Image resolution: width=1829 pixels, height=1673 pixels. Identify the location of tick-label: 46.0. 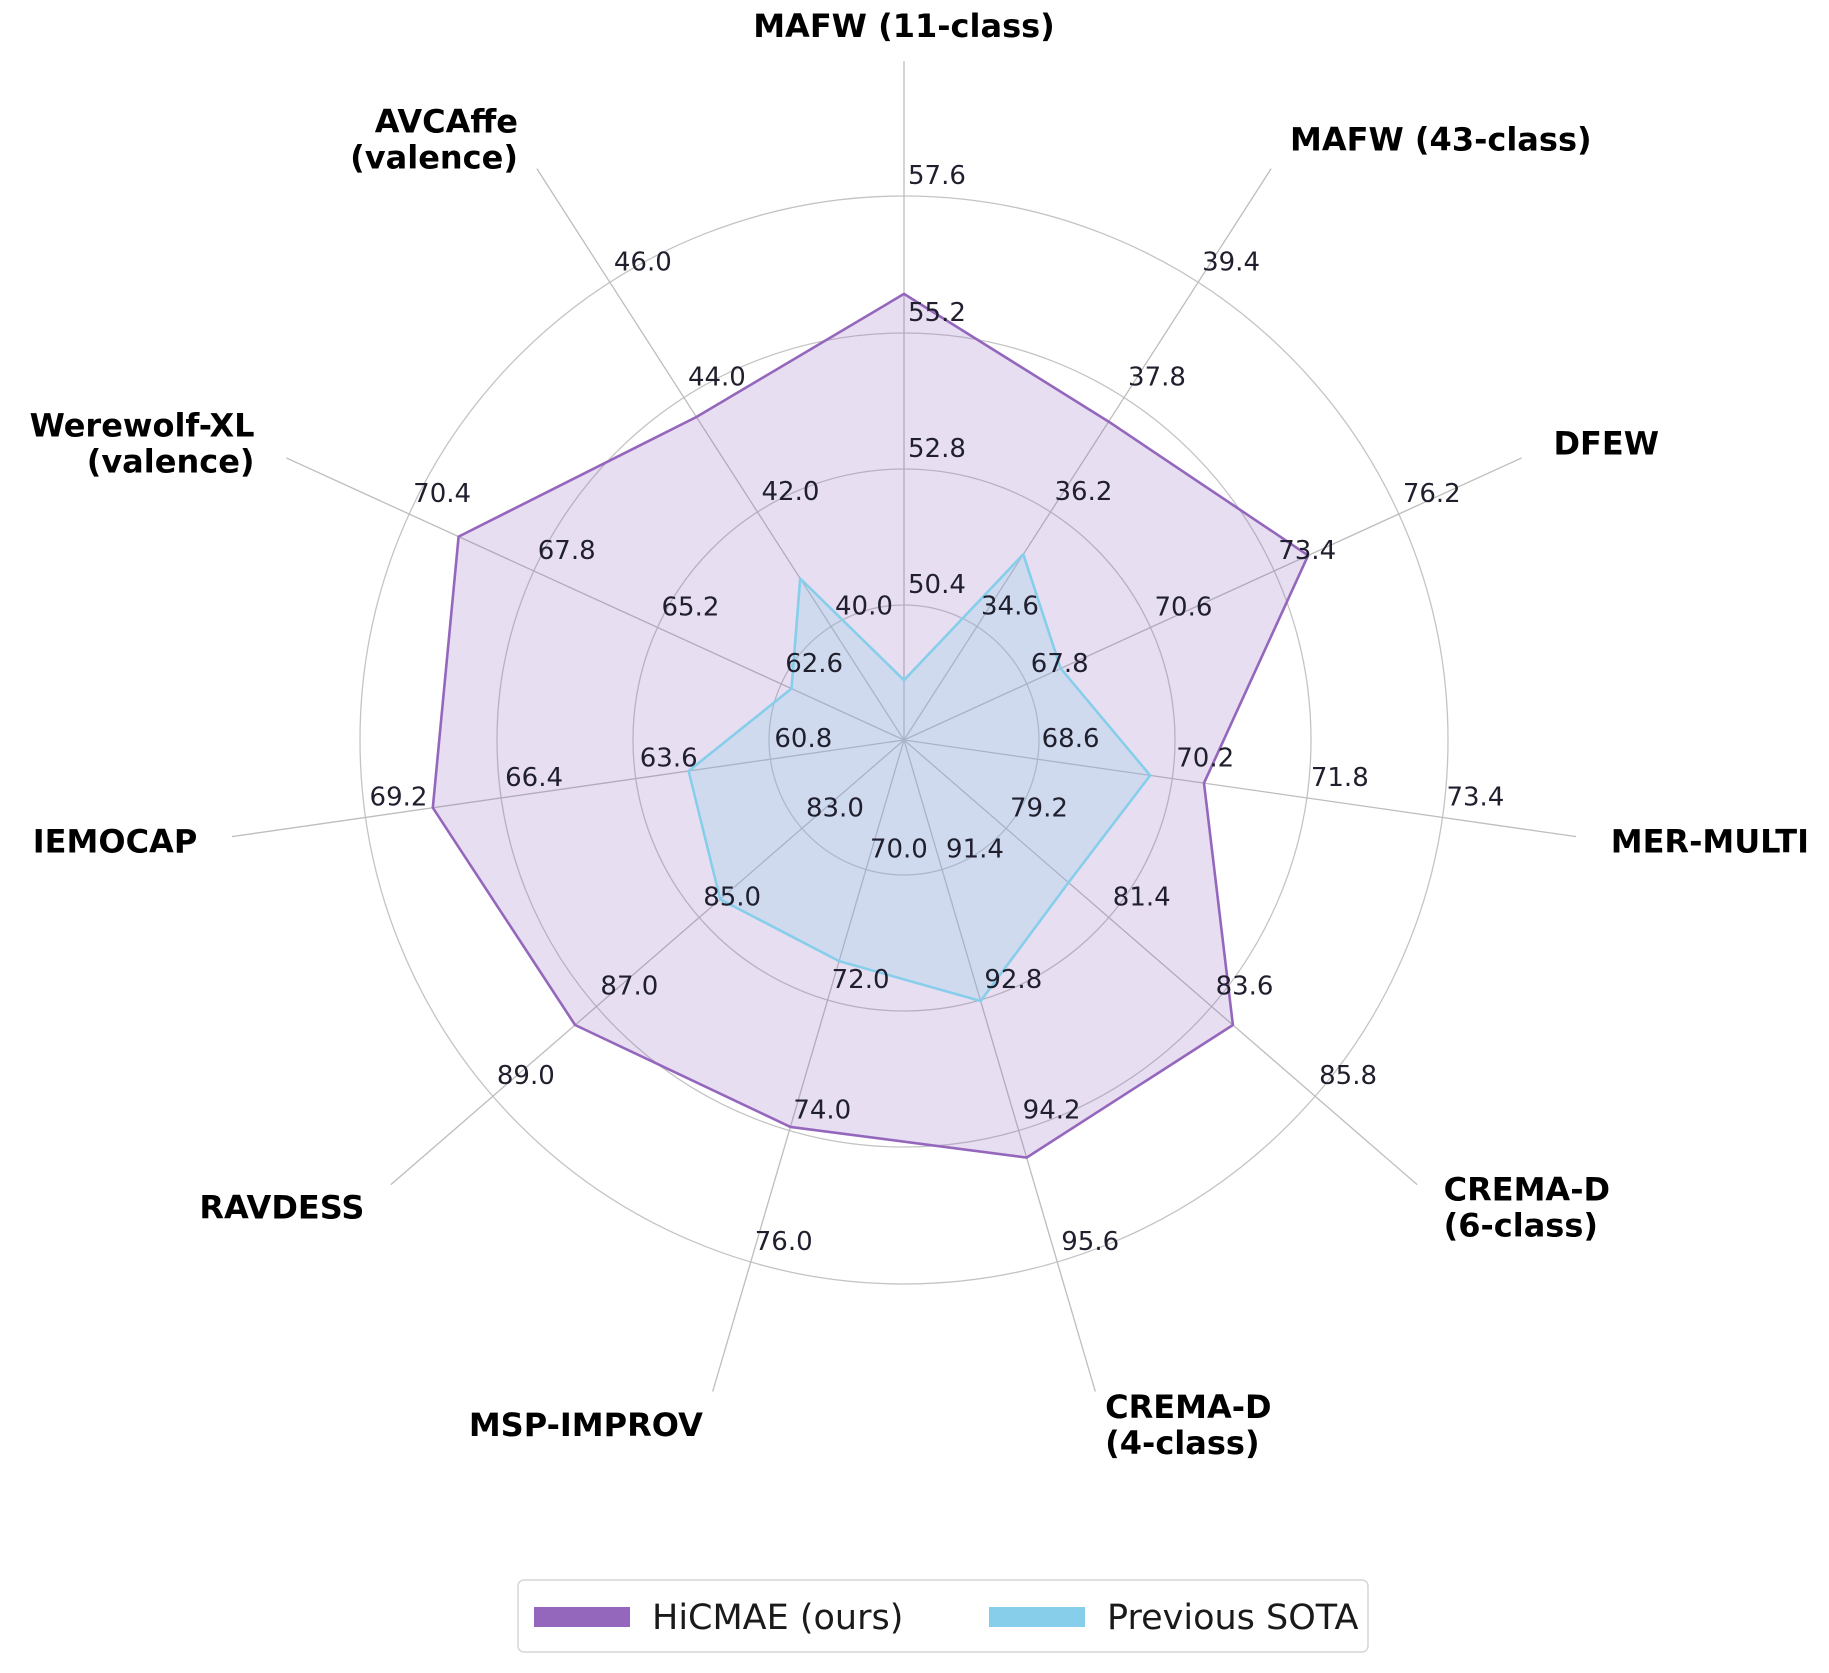
(643, 262).